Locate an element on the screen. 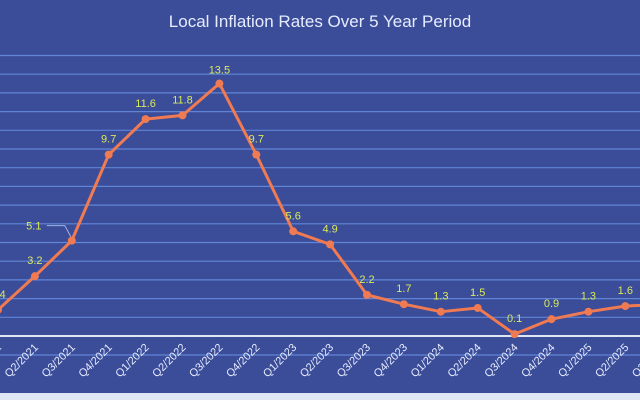 The image size is (640, 400). chart-title: Local Inflation Rates Over 5 Year Period is located at coordinates (320, 21).